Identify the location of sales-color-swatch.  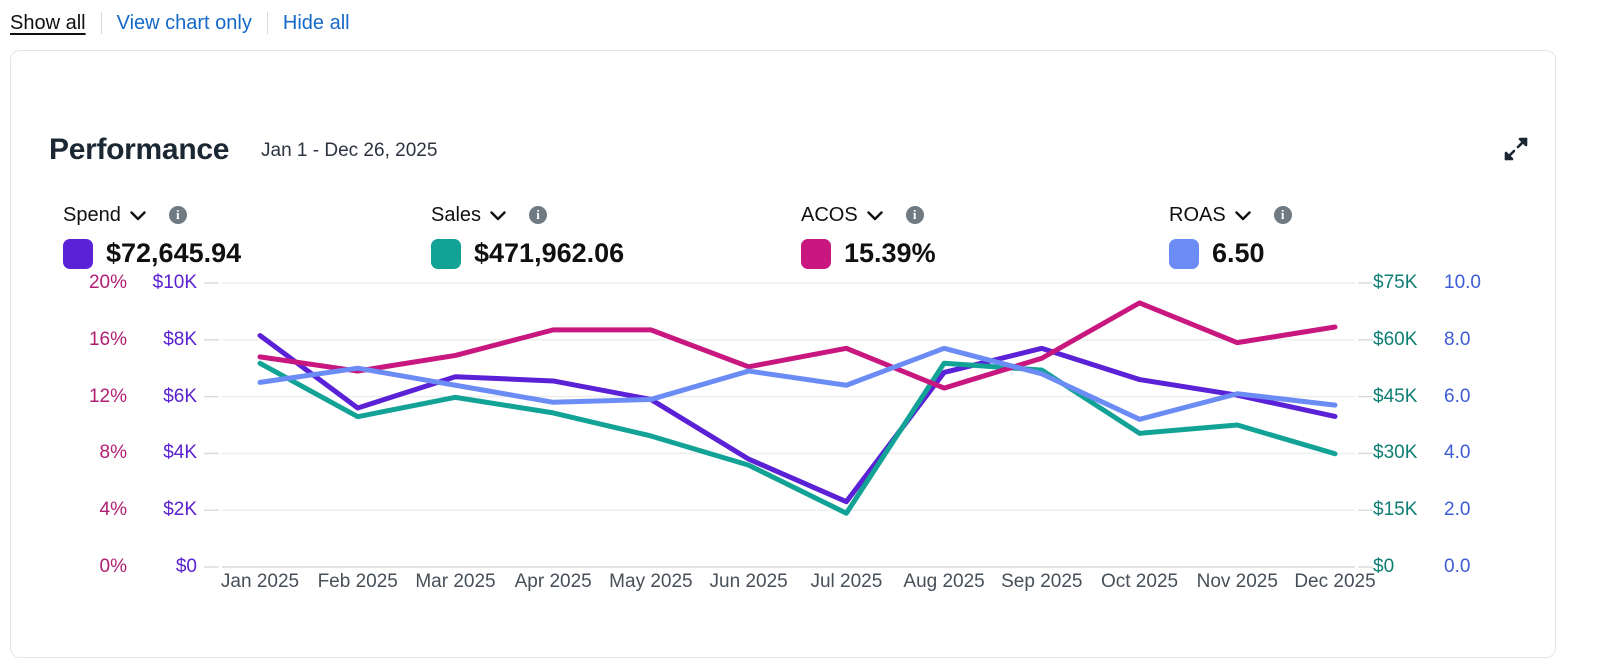
(446, 253).